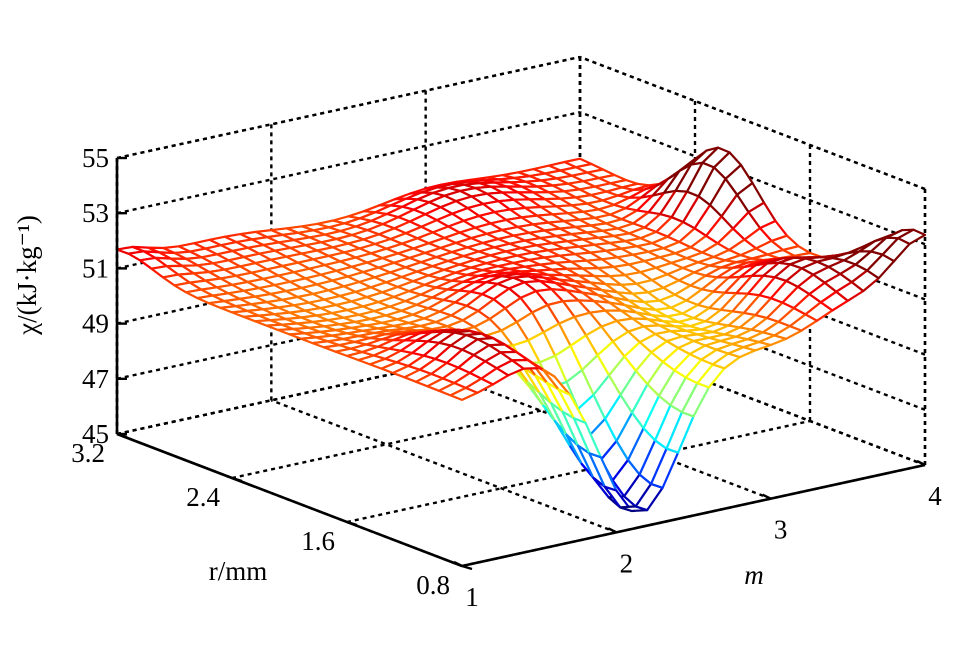  Describe the element at coordinates (781, 530) in the screenshot. I see `m-tick-label: 3` at that location.